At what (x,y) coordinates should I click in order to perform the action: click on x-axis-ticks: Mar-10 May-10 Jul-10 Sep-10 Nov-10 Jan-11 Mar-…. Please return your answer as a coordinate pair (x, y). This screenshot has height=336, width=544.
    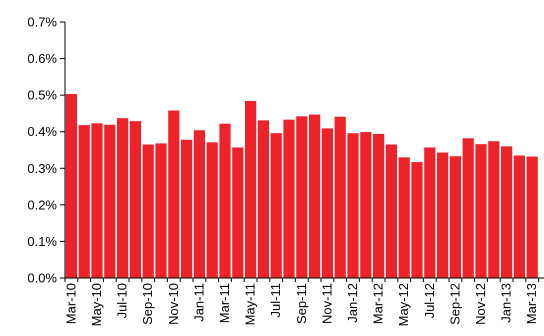
    Looking at the image, I should click on (301, 302).